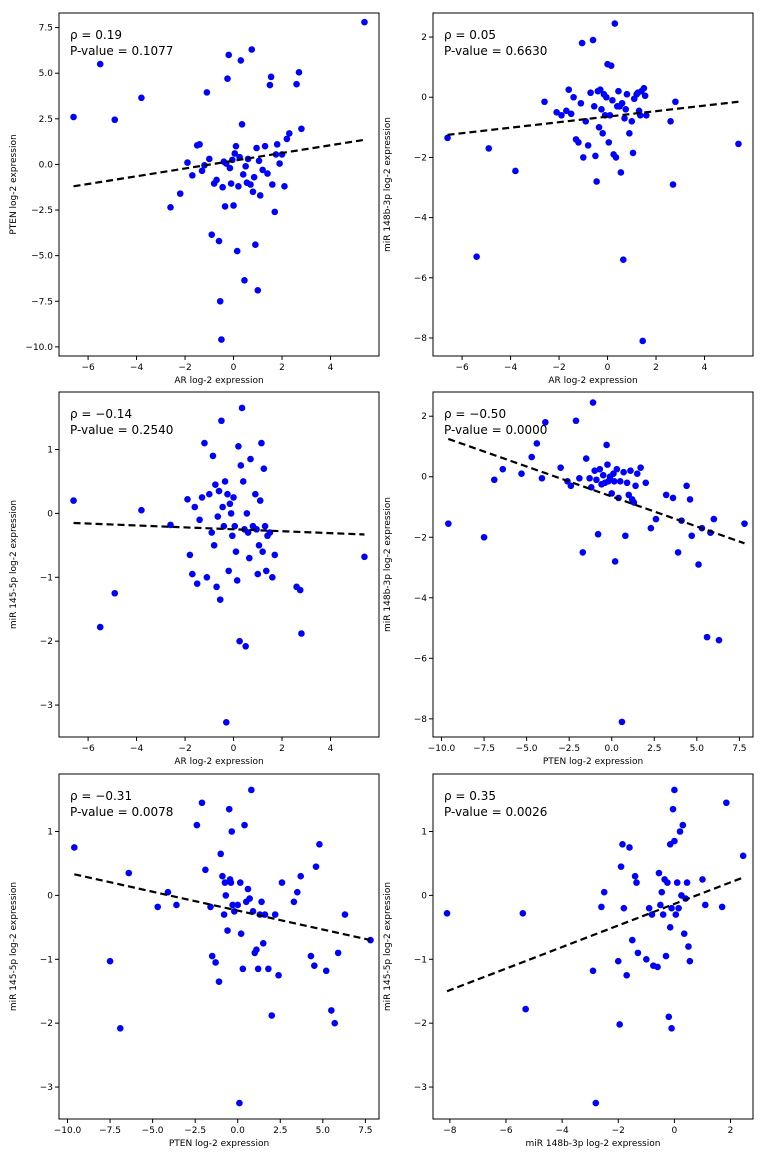  I want to click on rho-annotation: ρ = −0.14, so click(101, 414).